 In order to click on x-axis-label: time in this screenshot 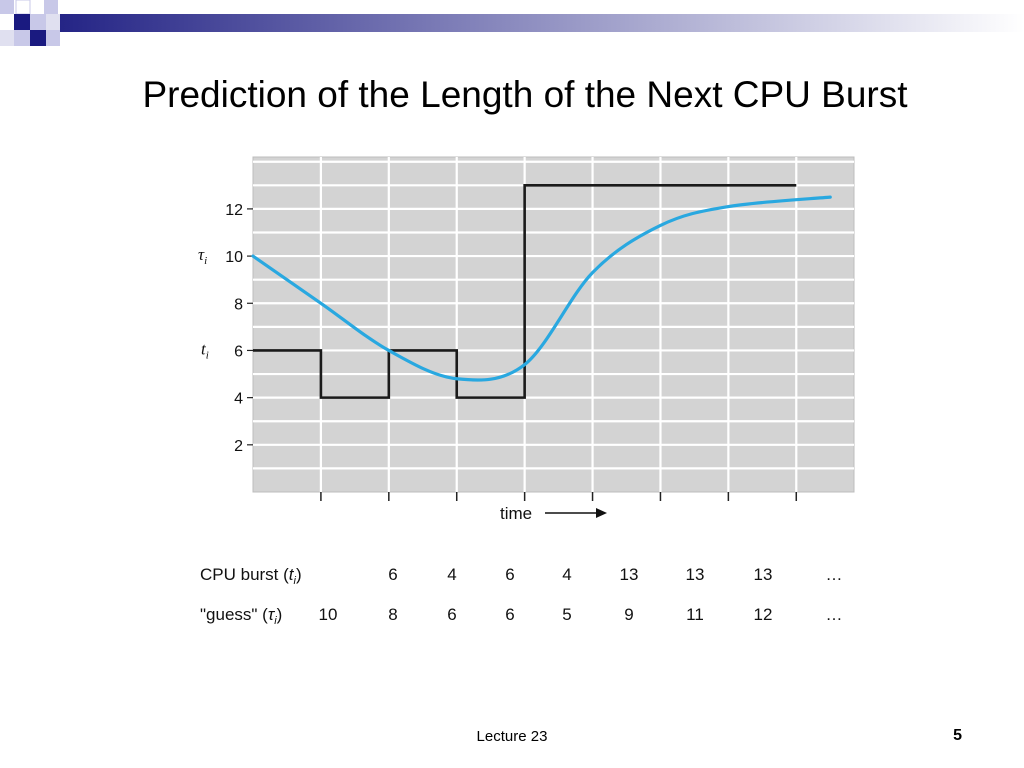, I will do `click(516, 513)`.